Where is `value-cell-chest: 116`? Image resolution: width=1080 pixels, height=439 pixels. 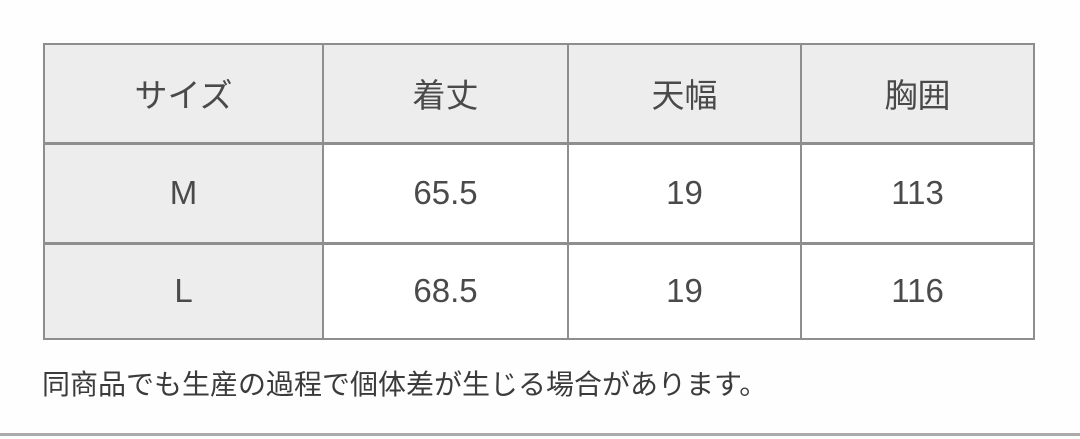
value-cell-chest: 116 is located at coordinates (917, 291).